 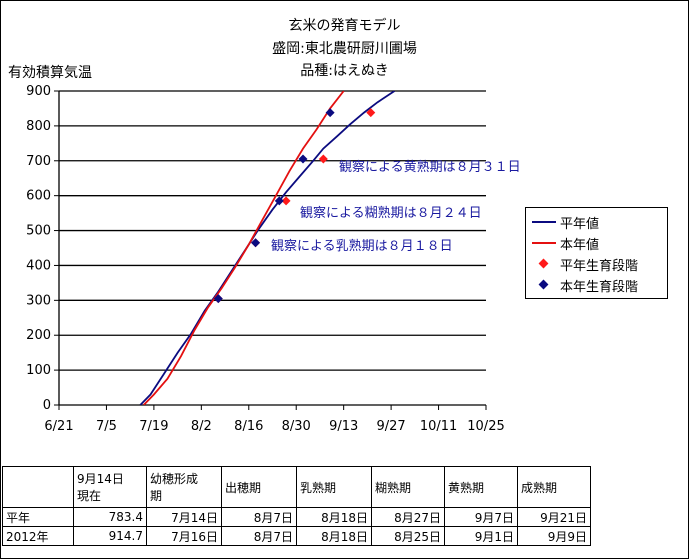 What do you see at coordinates (554, 536) in the screenshot?
I see `table-cell: 9月9日` at bounding box center [554, 536].